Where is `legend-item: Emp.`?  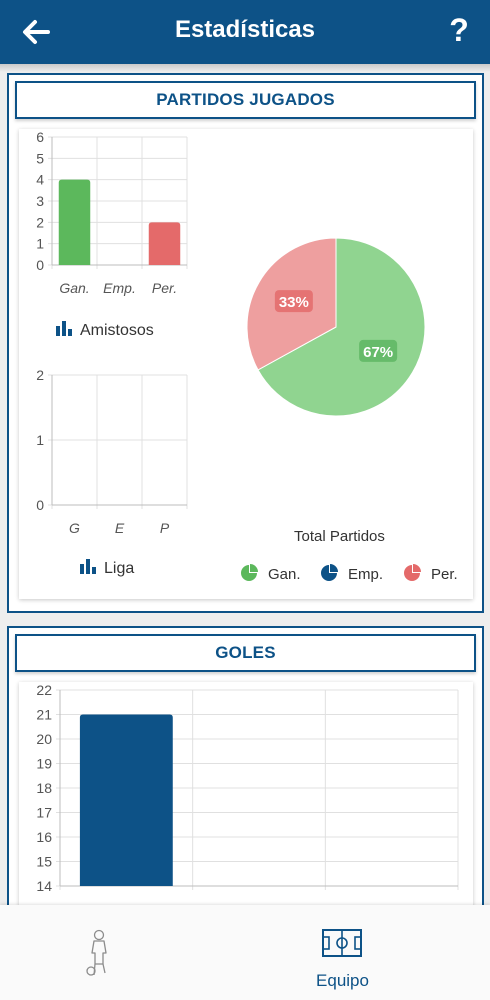 legend-item: Emp. is located at coordinates (351, 573).